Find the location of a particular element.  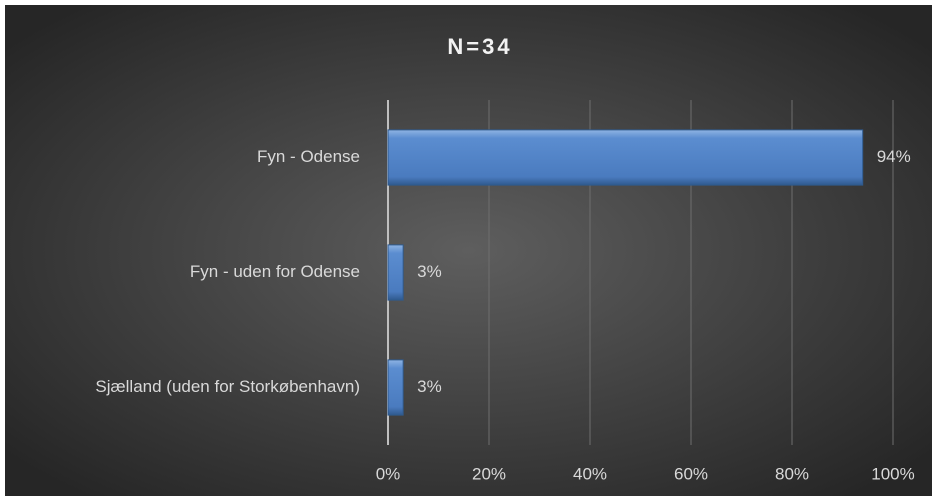

x-tick-label: 80% is located at coordinates (792, 473).